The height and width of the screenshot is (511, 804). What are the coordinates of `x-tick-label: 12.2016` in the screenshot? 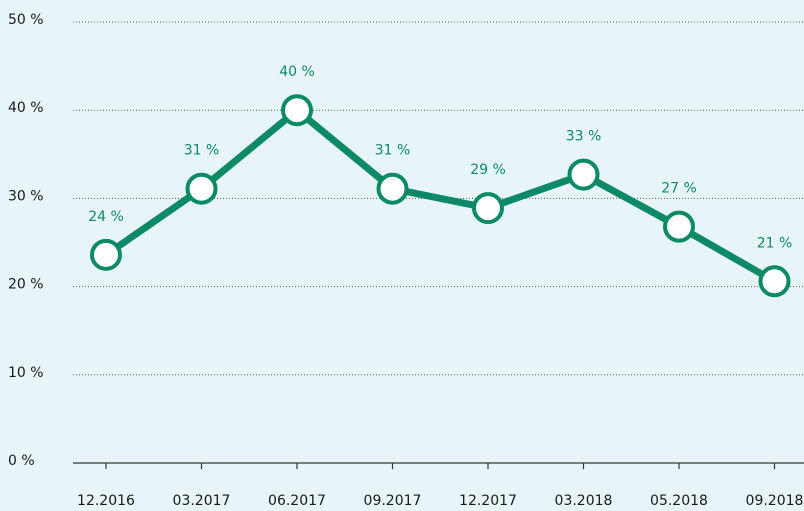 It's located at (106, 501).